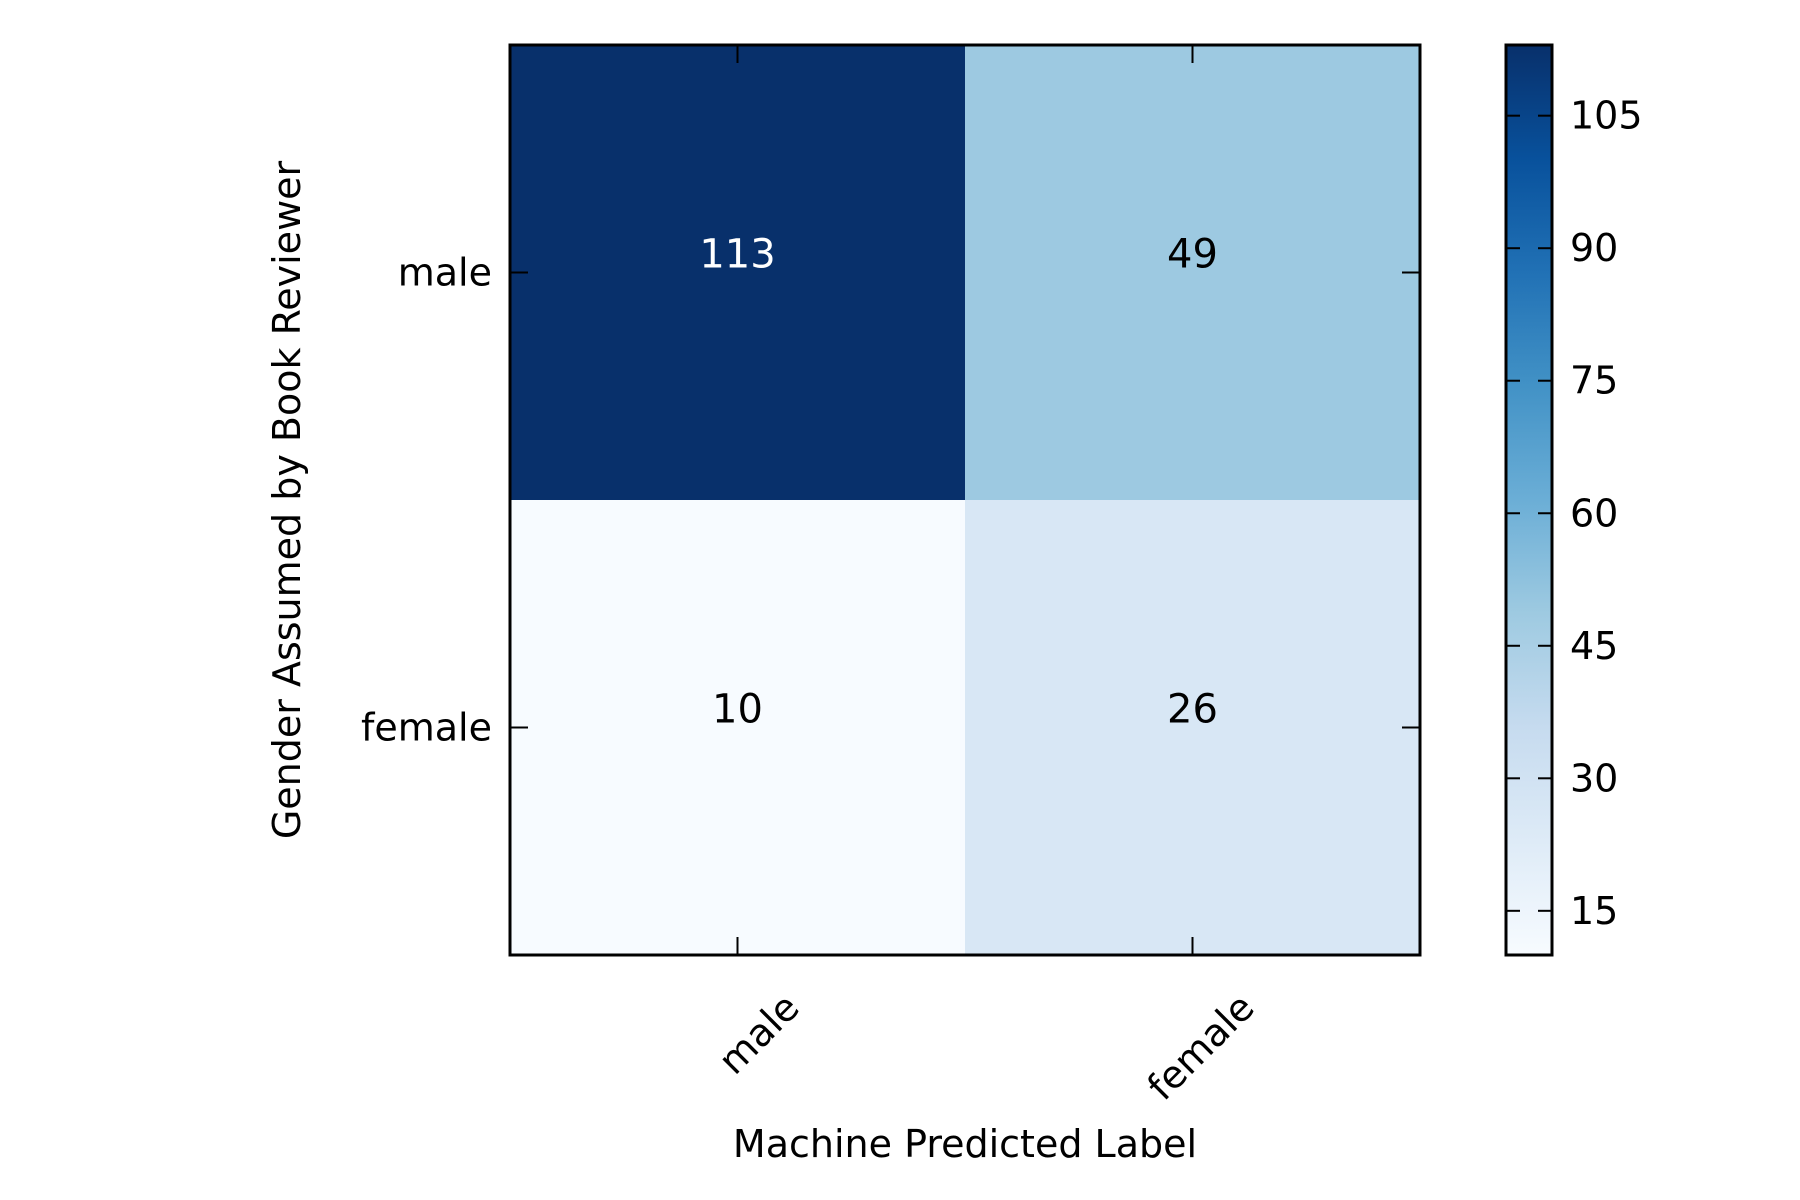 The height and width of the screenshot is (1200, 1800). What do you see at coordinates (1606, 116) in the screenshot?
I see `colorbar-tick-label-105: 105` at bounding box center [1606, 116].